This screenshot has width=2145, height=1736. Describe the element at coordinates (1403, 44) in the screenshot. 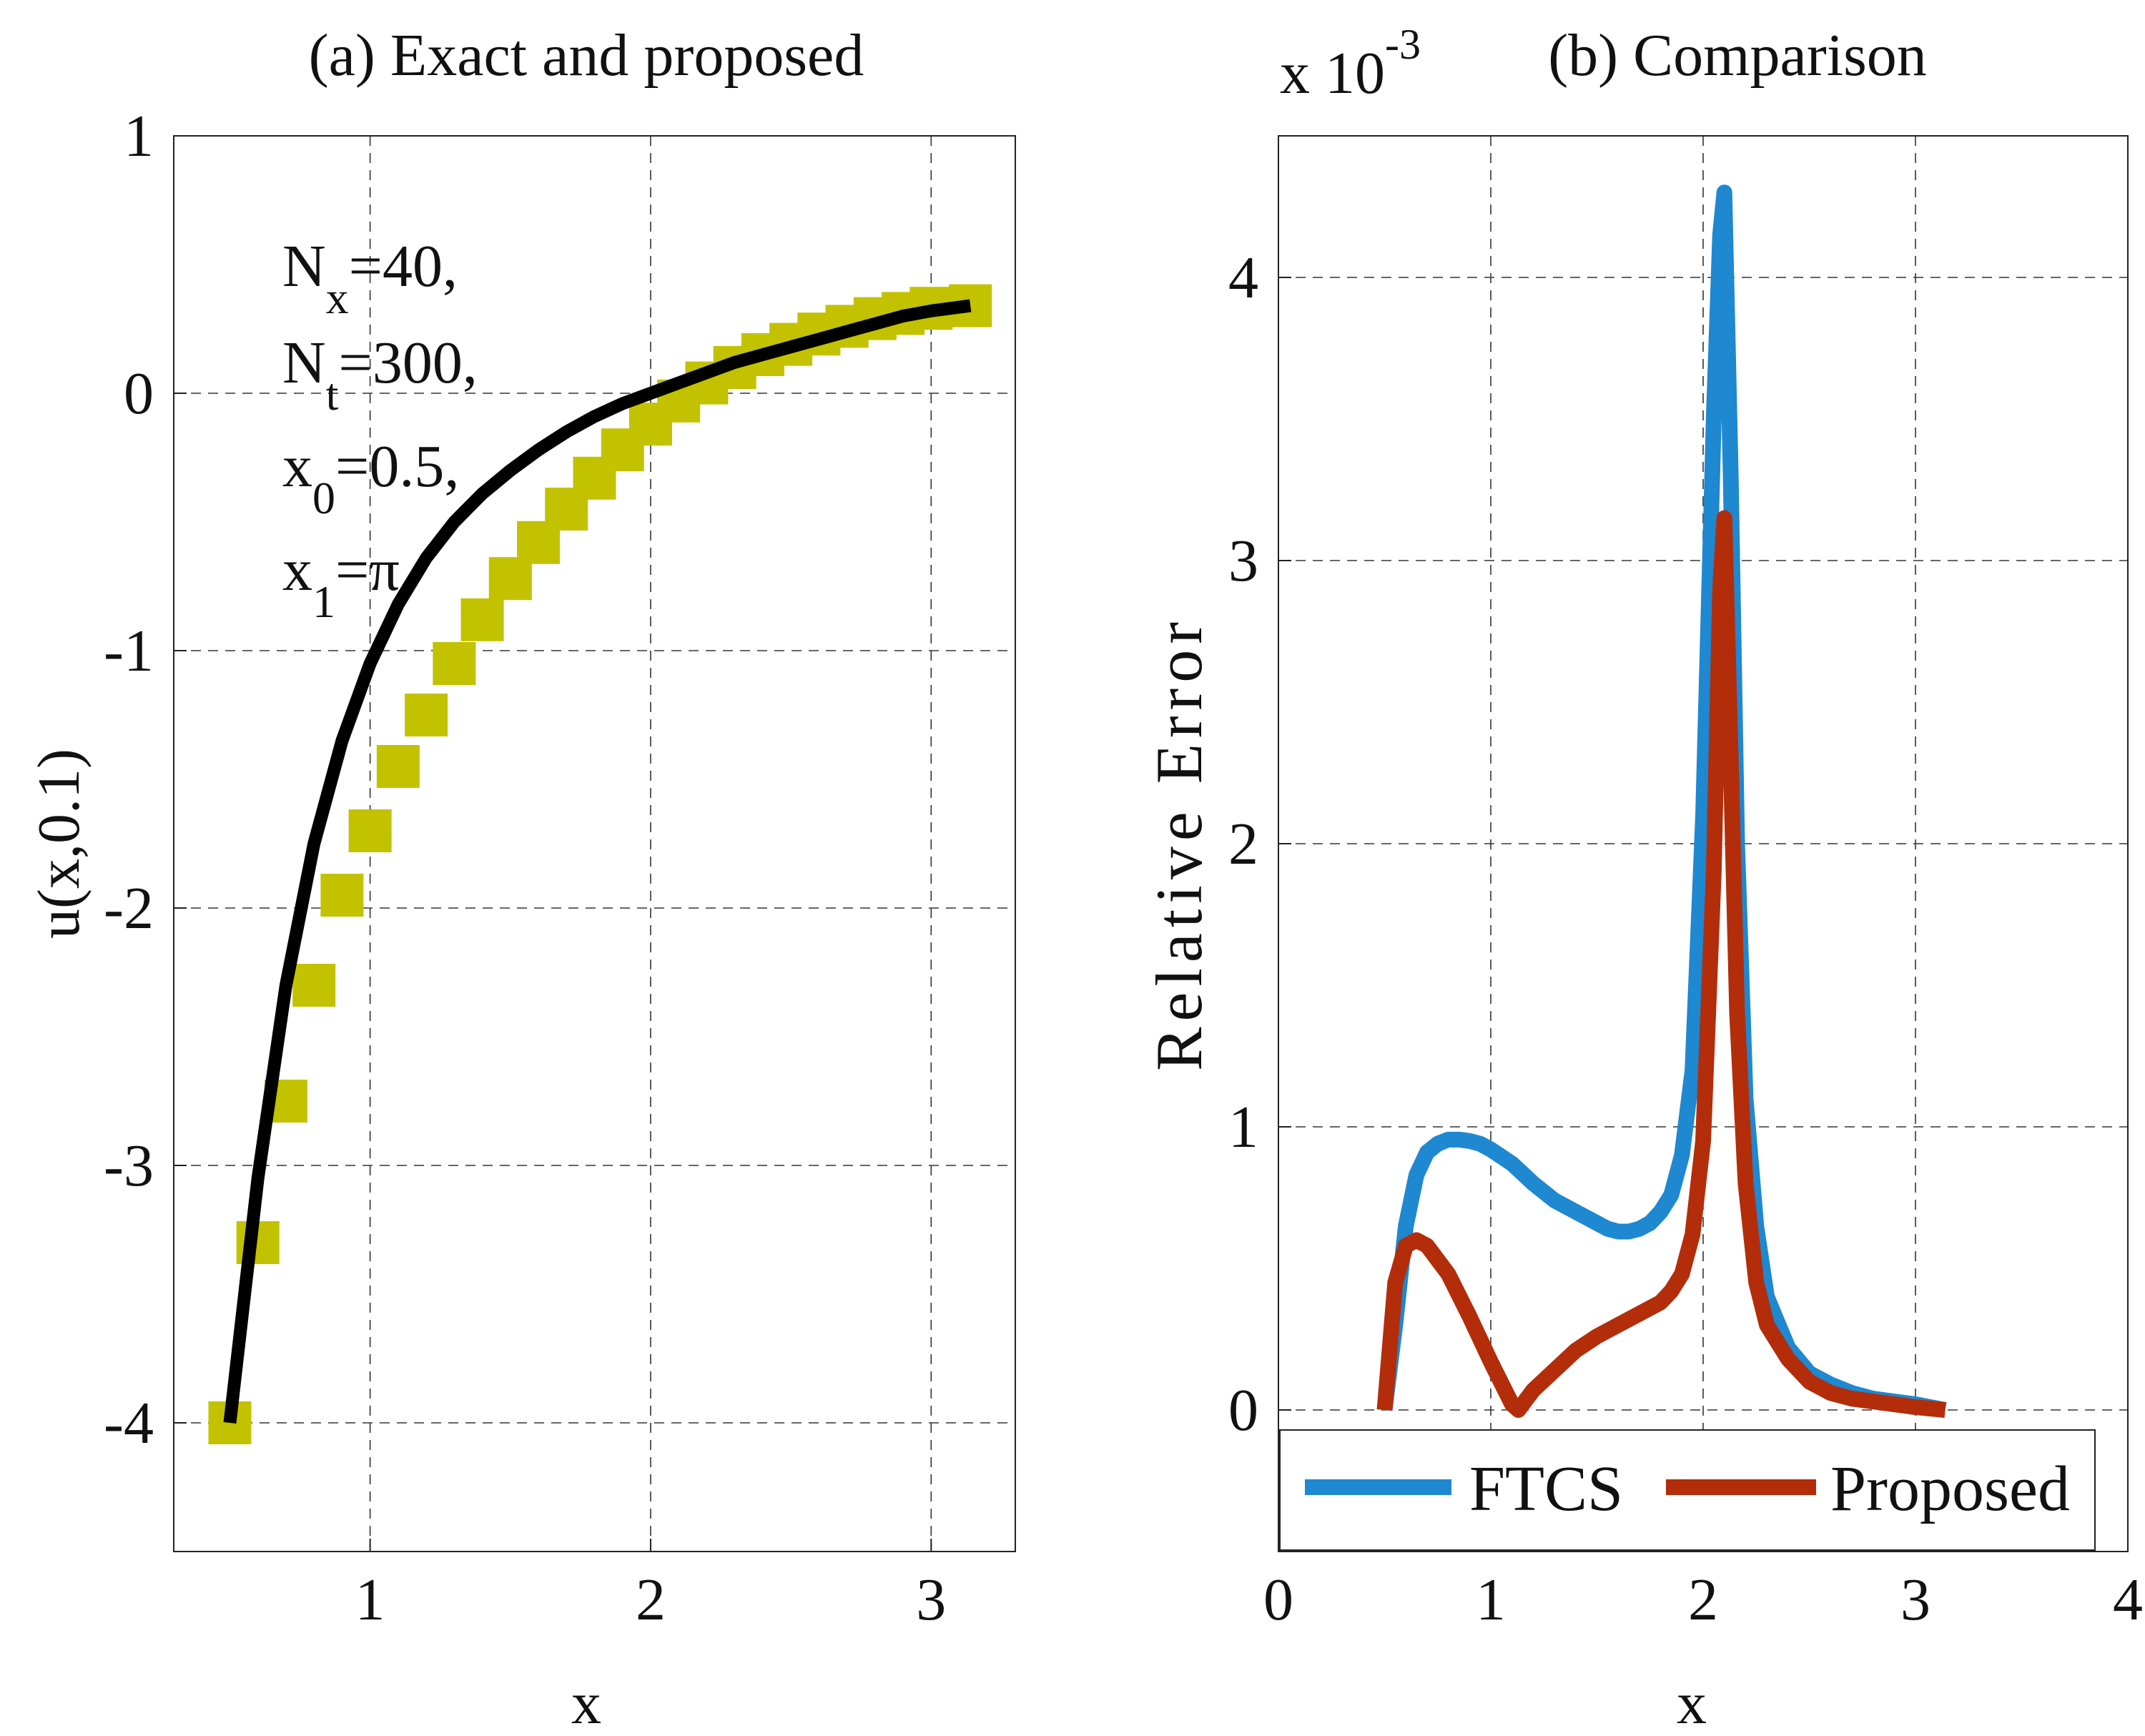

I see `panel-b-exponent-power: -3` at that location.